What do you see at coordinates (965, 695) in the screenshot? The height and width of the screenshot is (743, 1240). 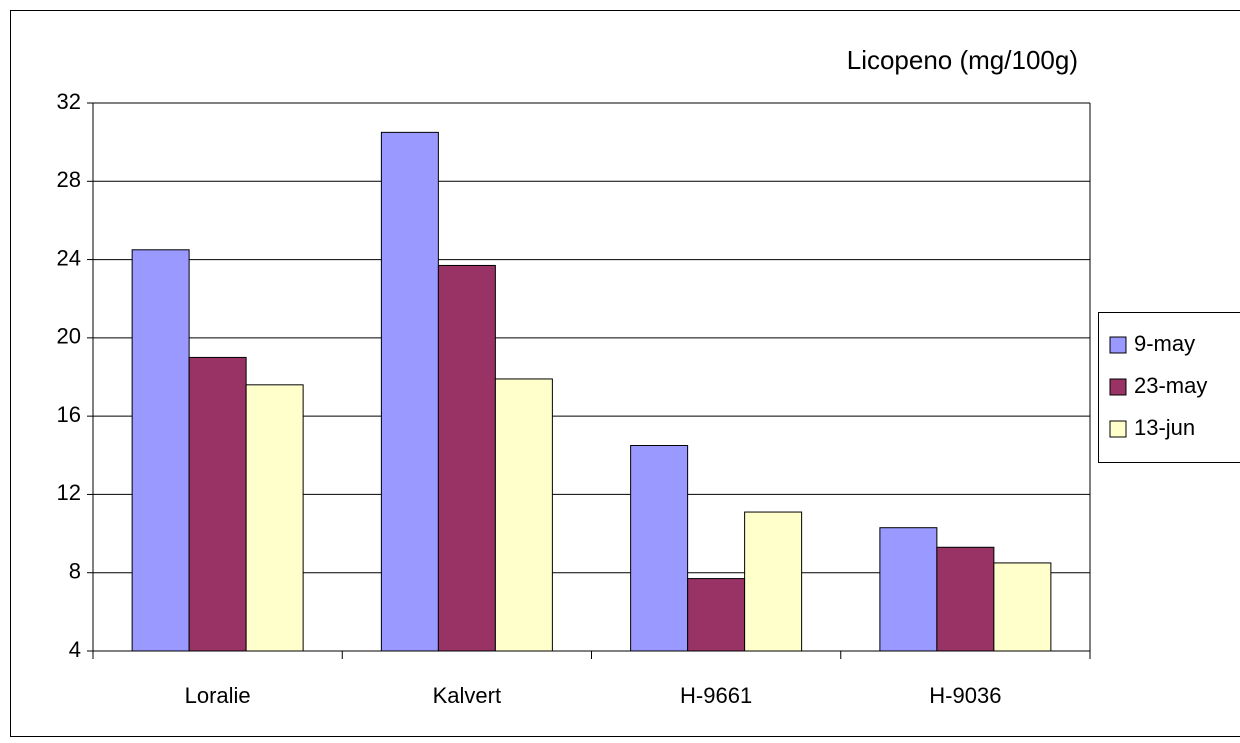 I see `x-tick-label: H-9036` at bounding box center [965, 695].